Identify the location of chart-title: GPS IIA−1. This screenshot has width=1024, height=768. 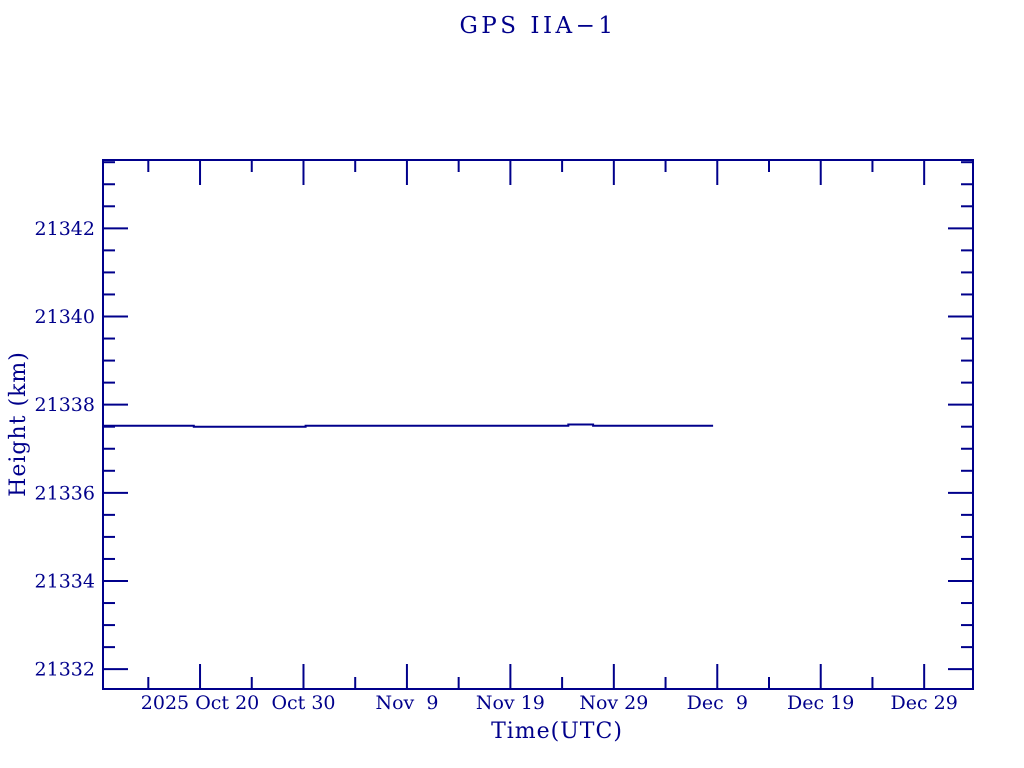
(538, 26).